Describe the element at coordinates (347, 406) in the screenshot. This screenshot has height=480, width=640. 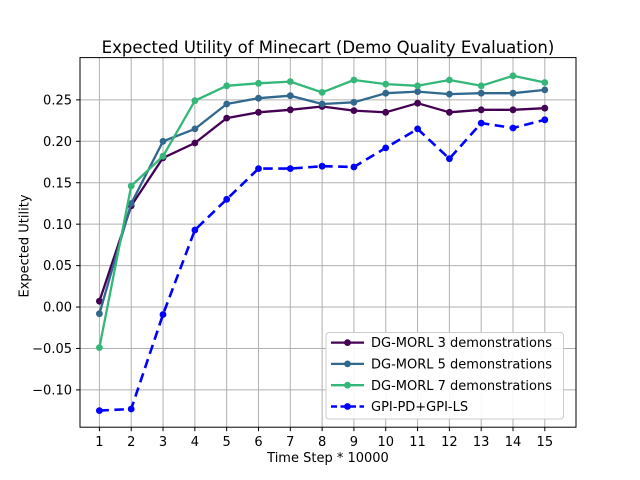
I see `legend-marker-gpi-pd-gpi-ls` at that location.